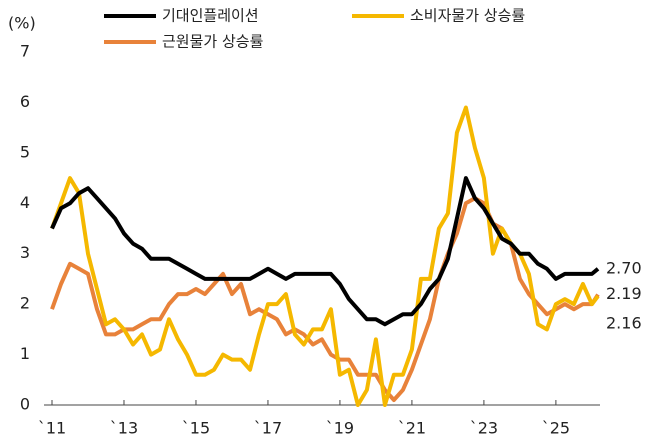 This screenshot has height=446, width=655. What do you see at coordinates (467, 16) in the screenshot?
I see `legend-label: 소비자물가 상승률` at bounding box center [467, 16].